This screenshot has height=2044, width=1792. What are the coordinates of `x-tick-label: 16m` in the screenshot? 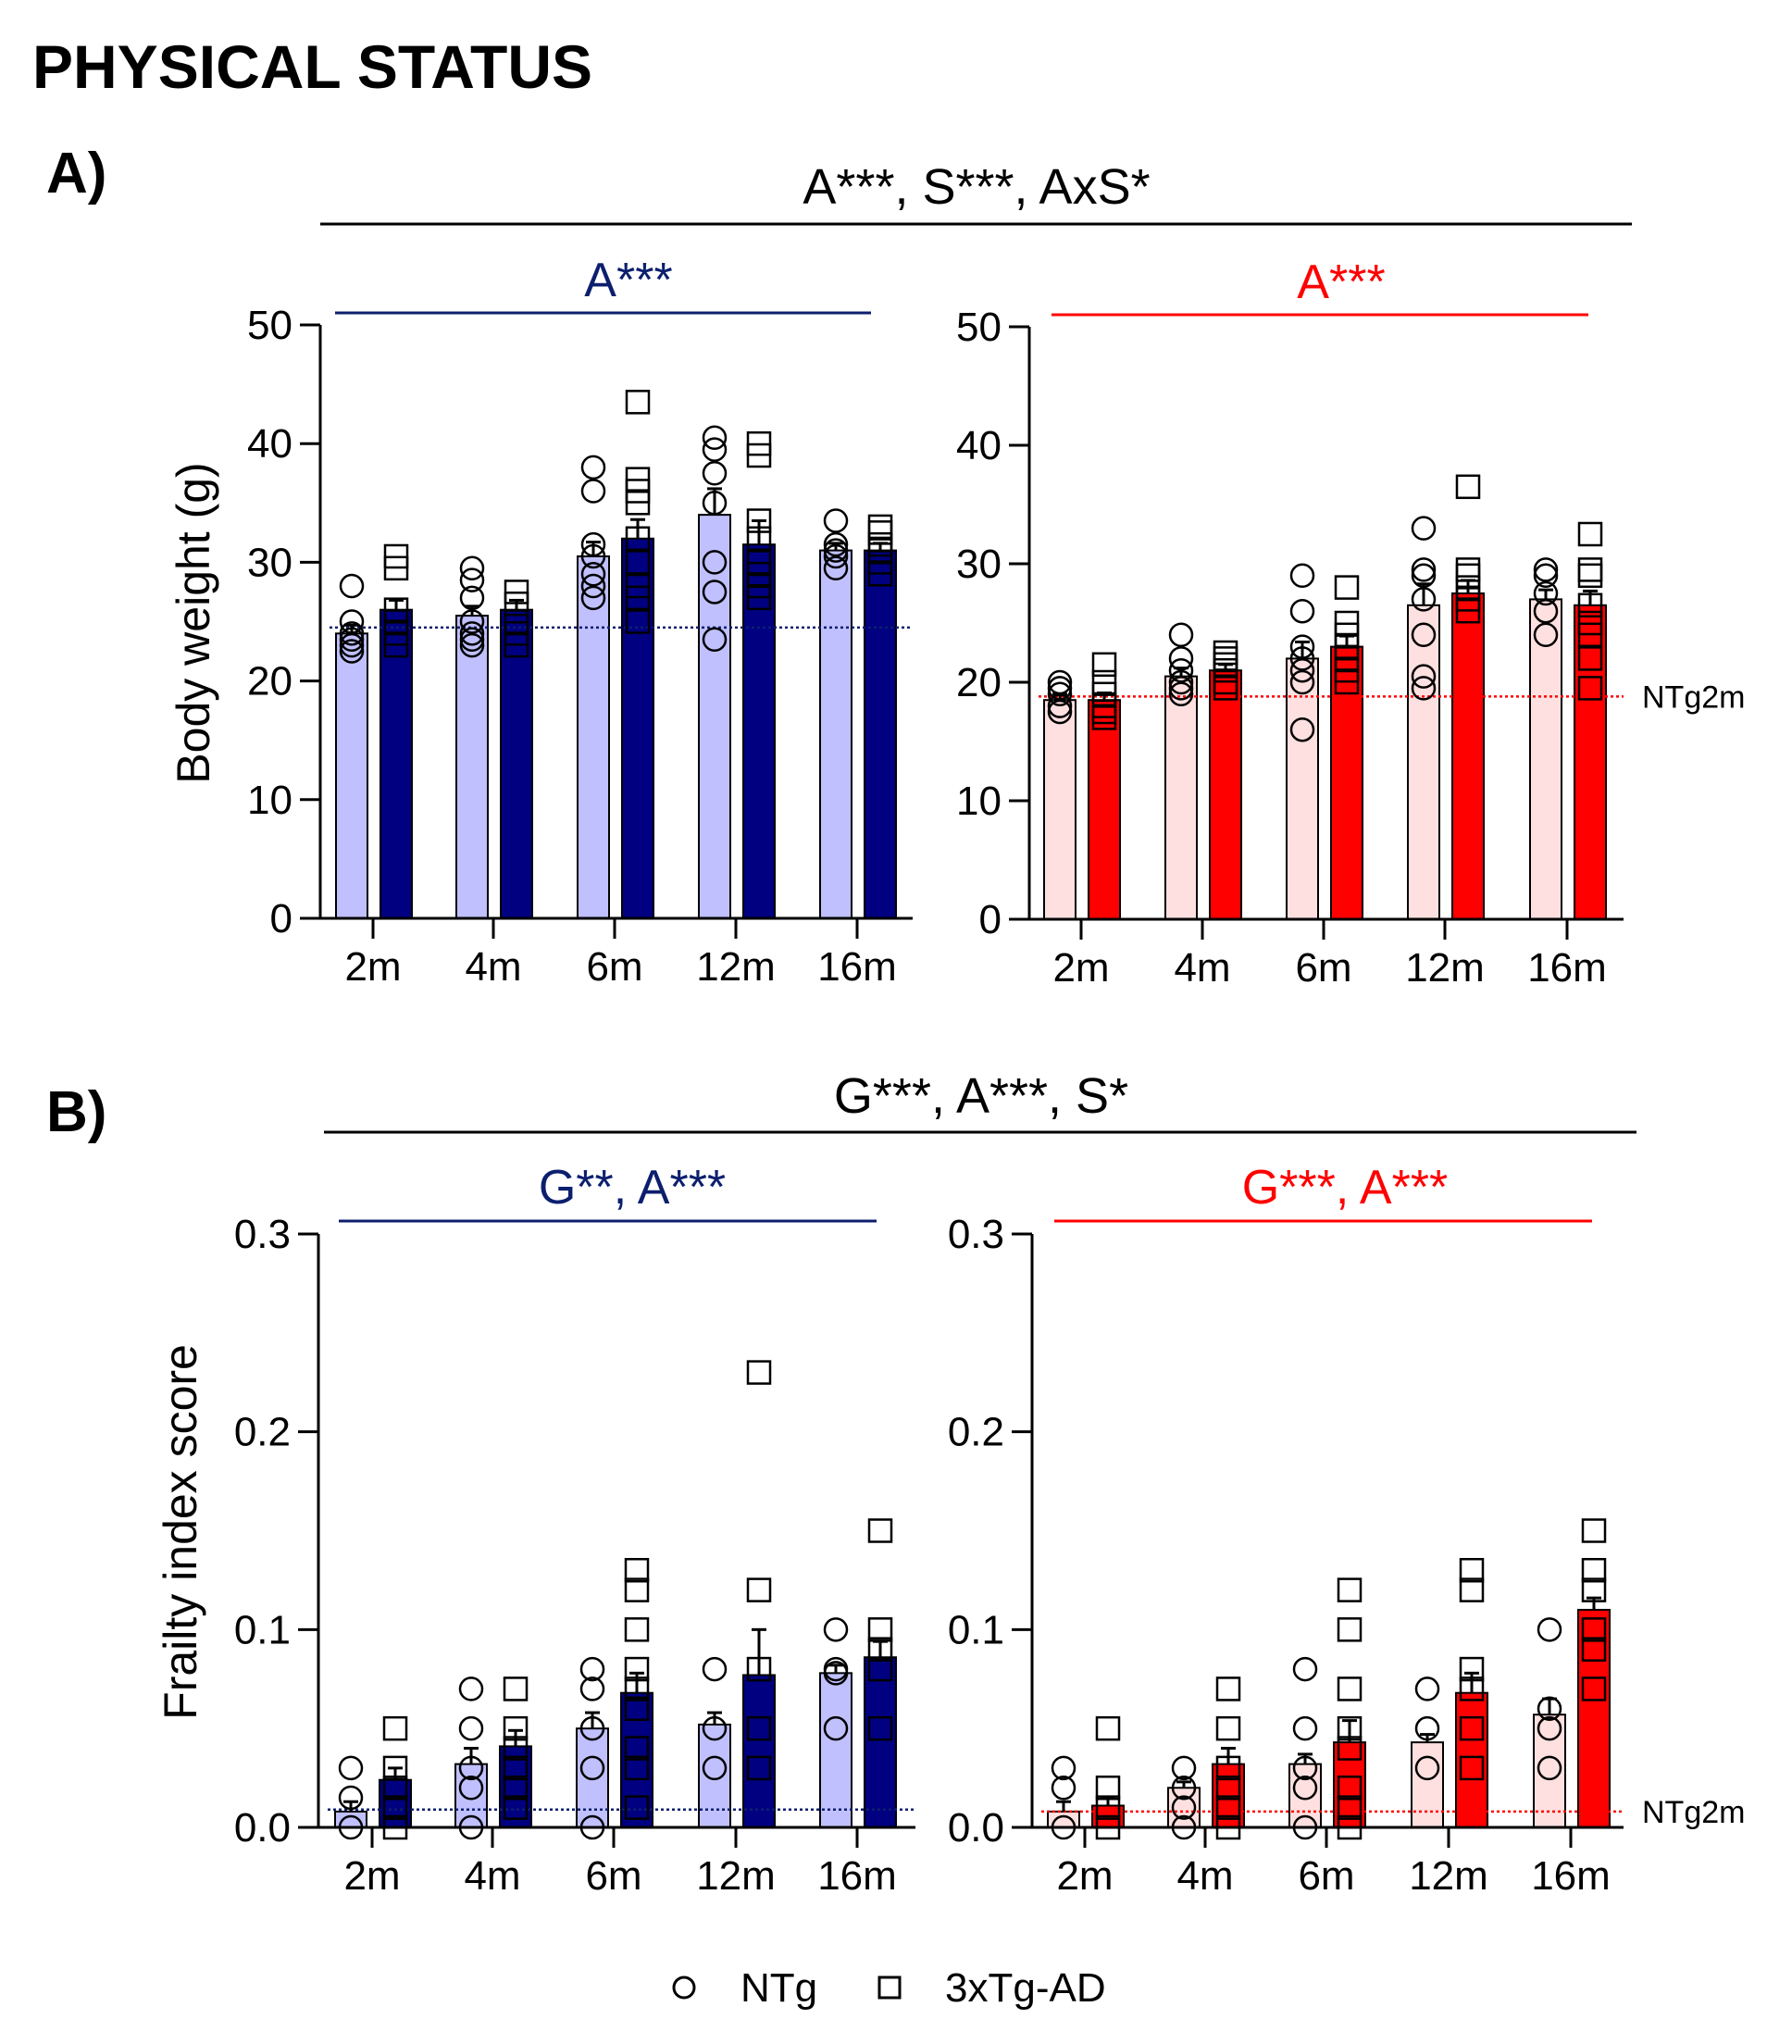 It's located at (1571, 1876).